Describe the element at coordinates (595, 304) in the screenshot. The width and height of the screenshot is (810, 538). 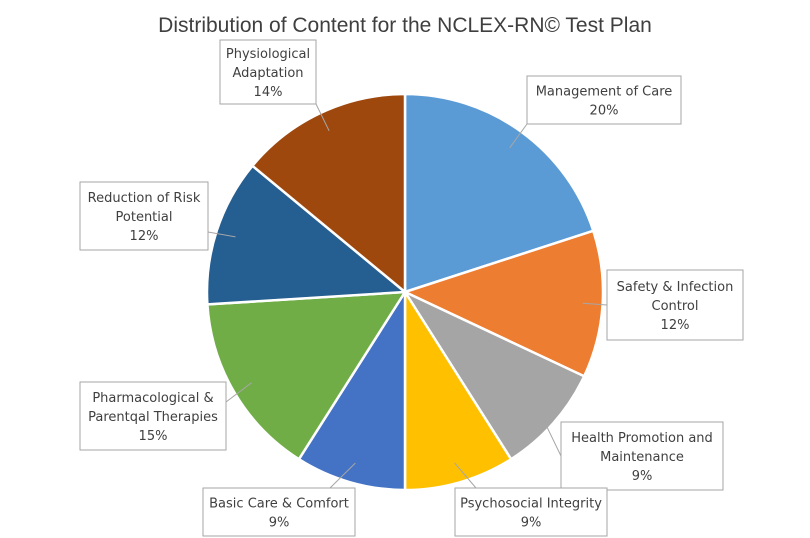
I see `leader-line-safety-infection-control` at that location.